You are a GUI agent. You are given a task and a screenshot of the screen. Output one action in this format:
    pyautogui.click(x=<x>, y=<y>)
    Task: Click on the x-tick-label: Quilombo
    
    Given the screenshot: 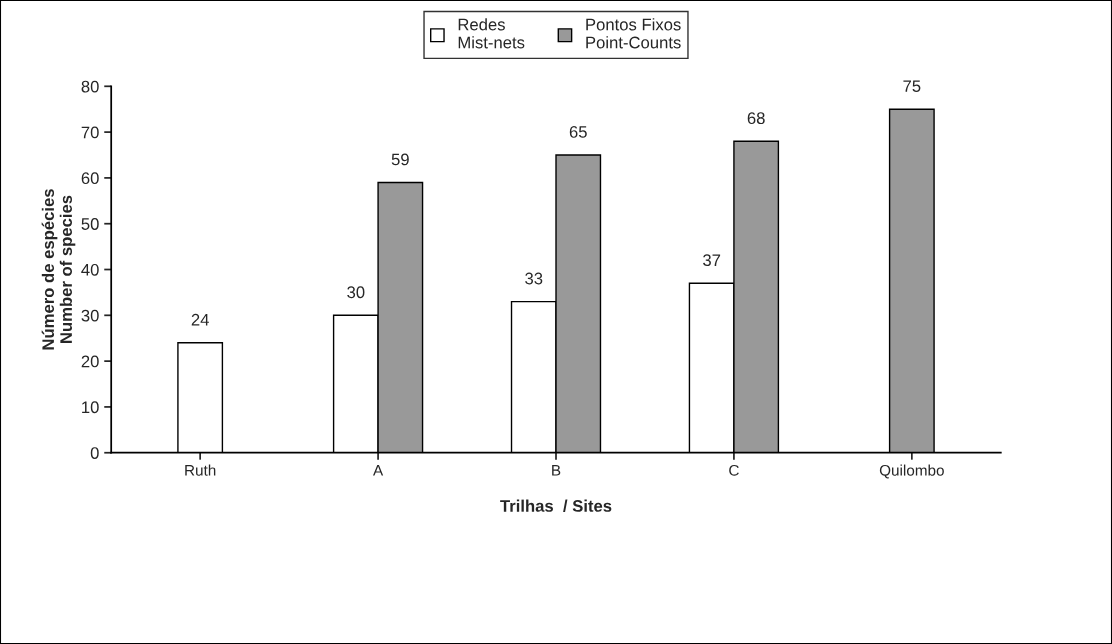 What is the action you would take?
    pyautogui.click(x=911, y=471)
    